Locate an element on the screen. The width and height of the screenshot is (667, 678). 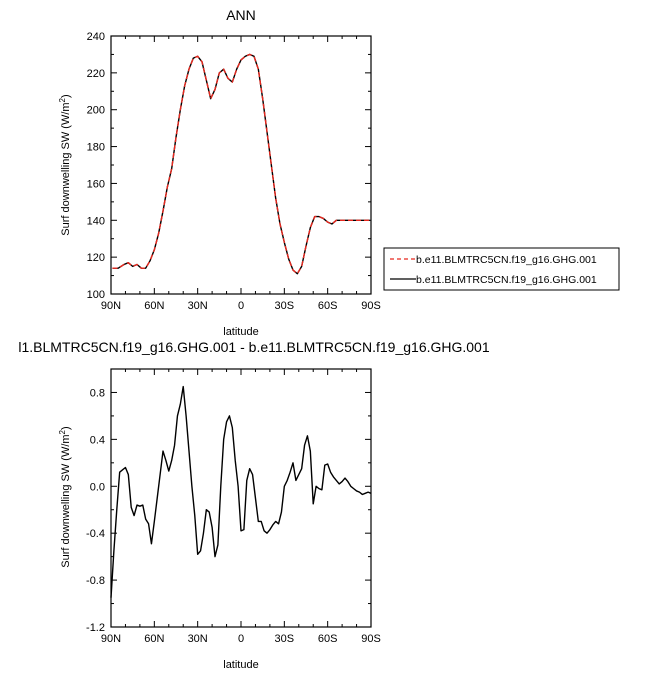
bottom-y-tick-label: -0.4 is located at coordinates (95, 534).